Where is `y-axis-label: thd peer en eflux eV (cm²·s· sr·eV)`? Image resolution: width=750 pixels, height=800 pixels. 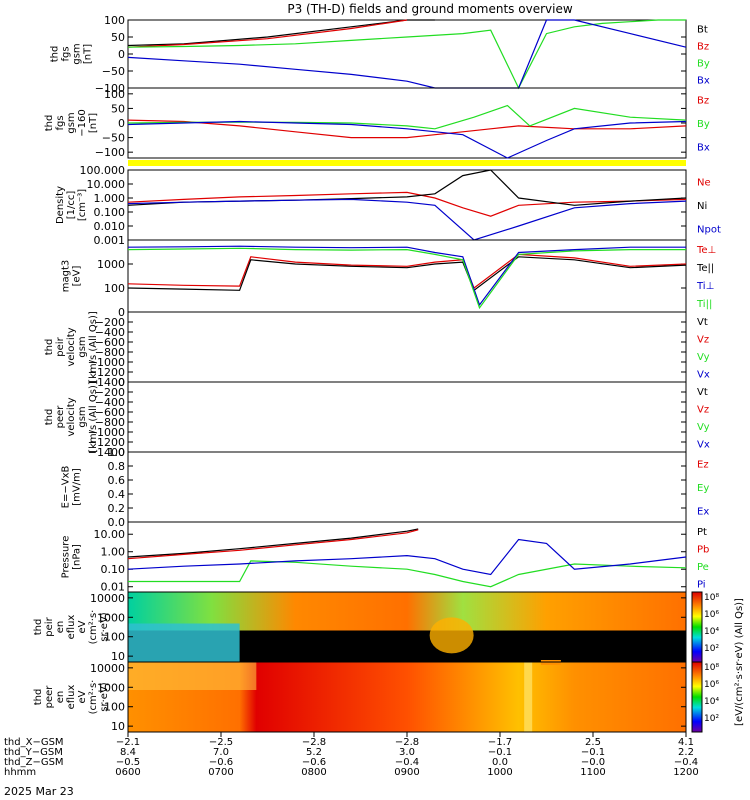 y-axis-label: thd peer en eflux eV (cm²·s· sr·eV) is located at coordinates (71, 697).